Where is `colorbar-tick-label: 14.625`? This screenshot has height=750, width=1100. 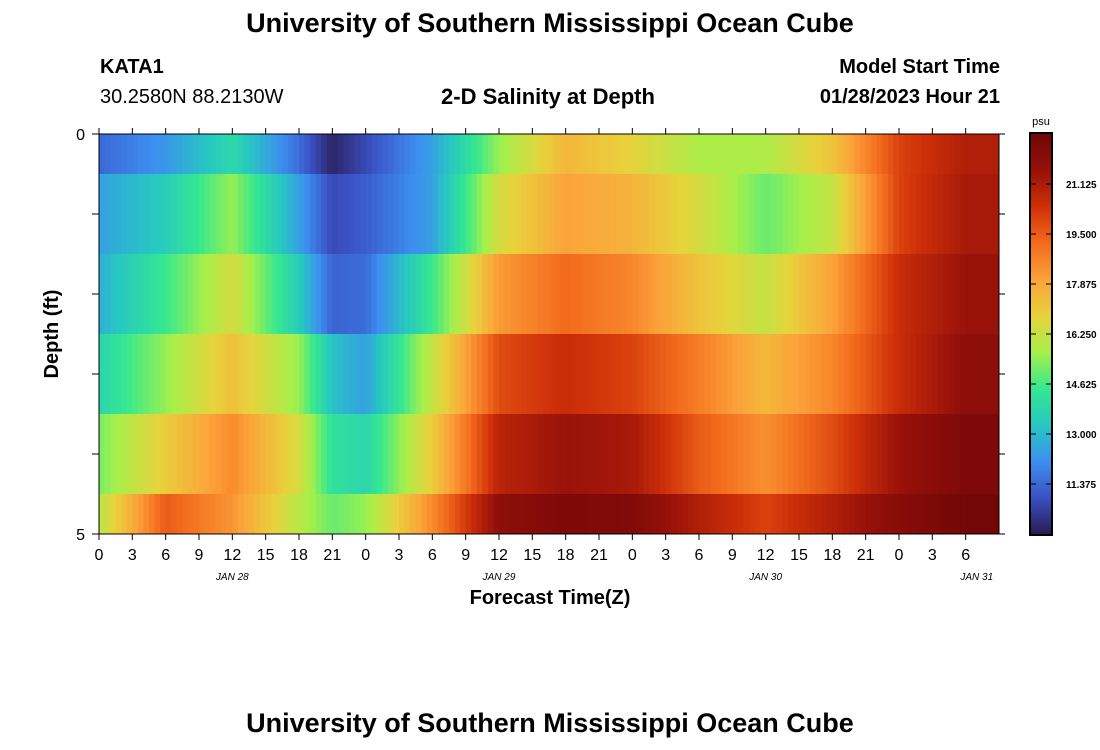
colorbar-tick-label: 14.625 is located at coordinates (1081, 385).